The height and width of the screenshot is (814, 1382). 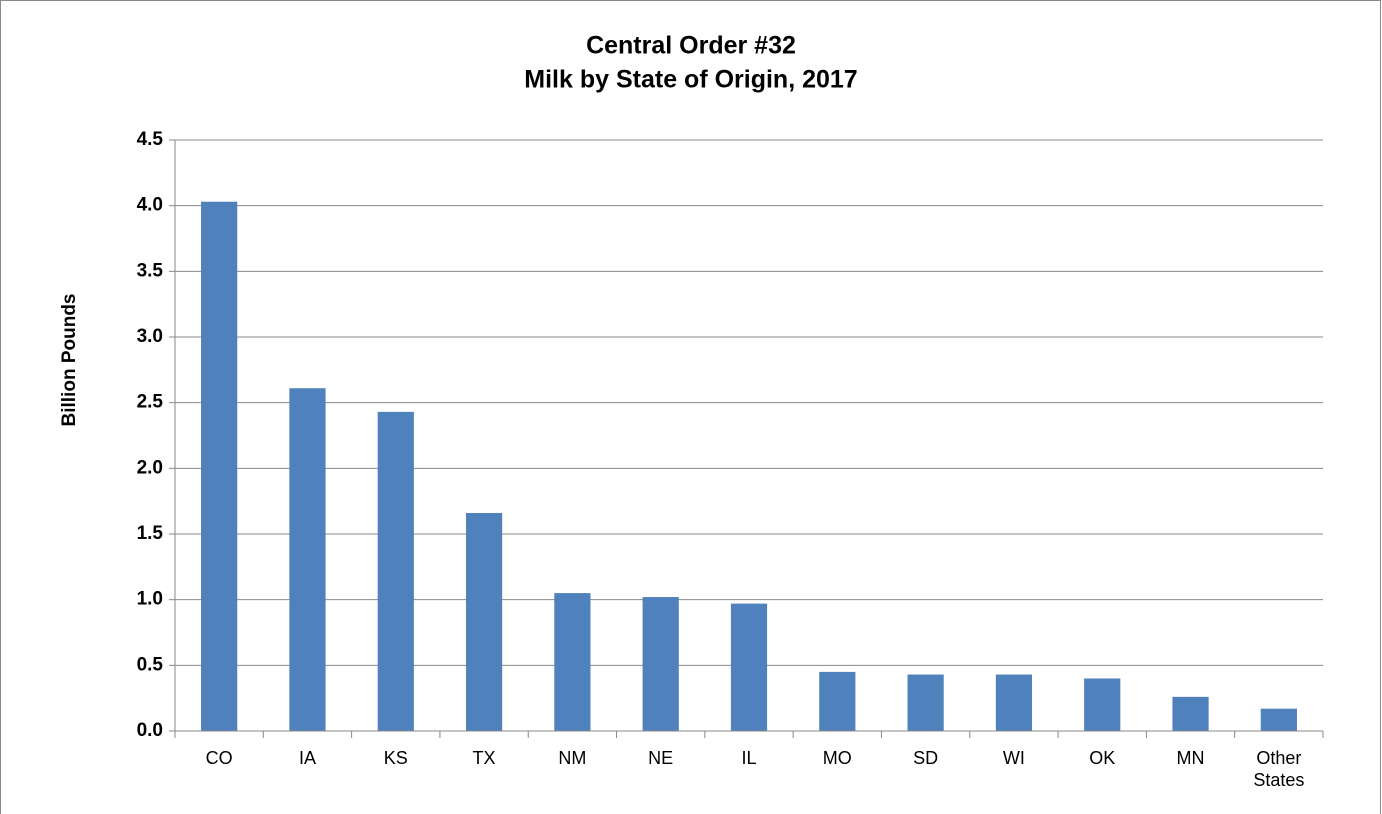 I want to click on y-tick-label: 0.5, so click(x=150, y=664).